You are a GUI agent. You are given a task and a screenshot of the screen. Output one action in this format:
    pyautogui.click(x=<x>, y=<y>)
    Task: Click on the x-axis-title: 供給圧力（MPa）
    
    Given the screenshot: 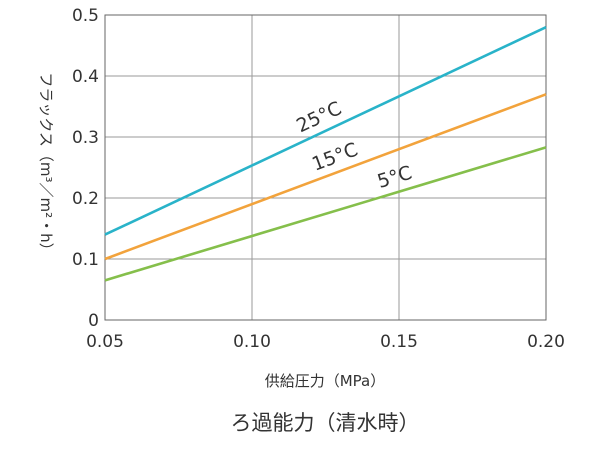 What is the action you would take?
    pyautogui.click(x=325, y=381)
    